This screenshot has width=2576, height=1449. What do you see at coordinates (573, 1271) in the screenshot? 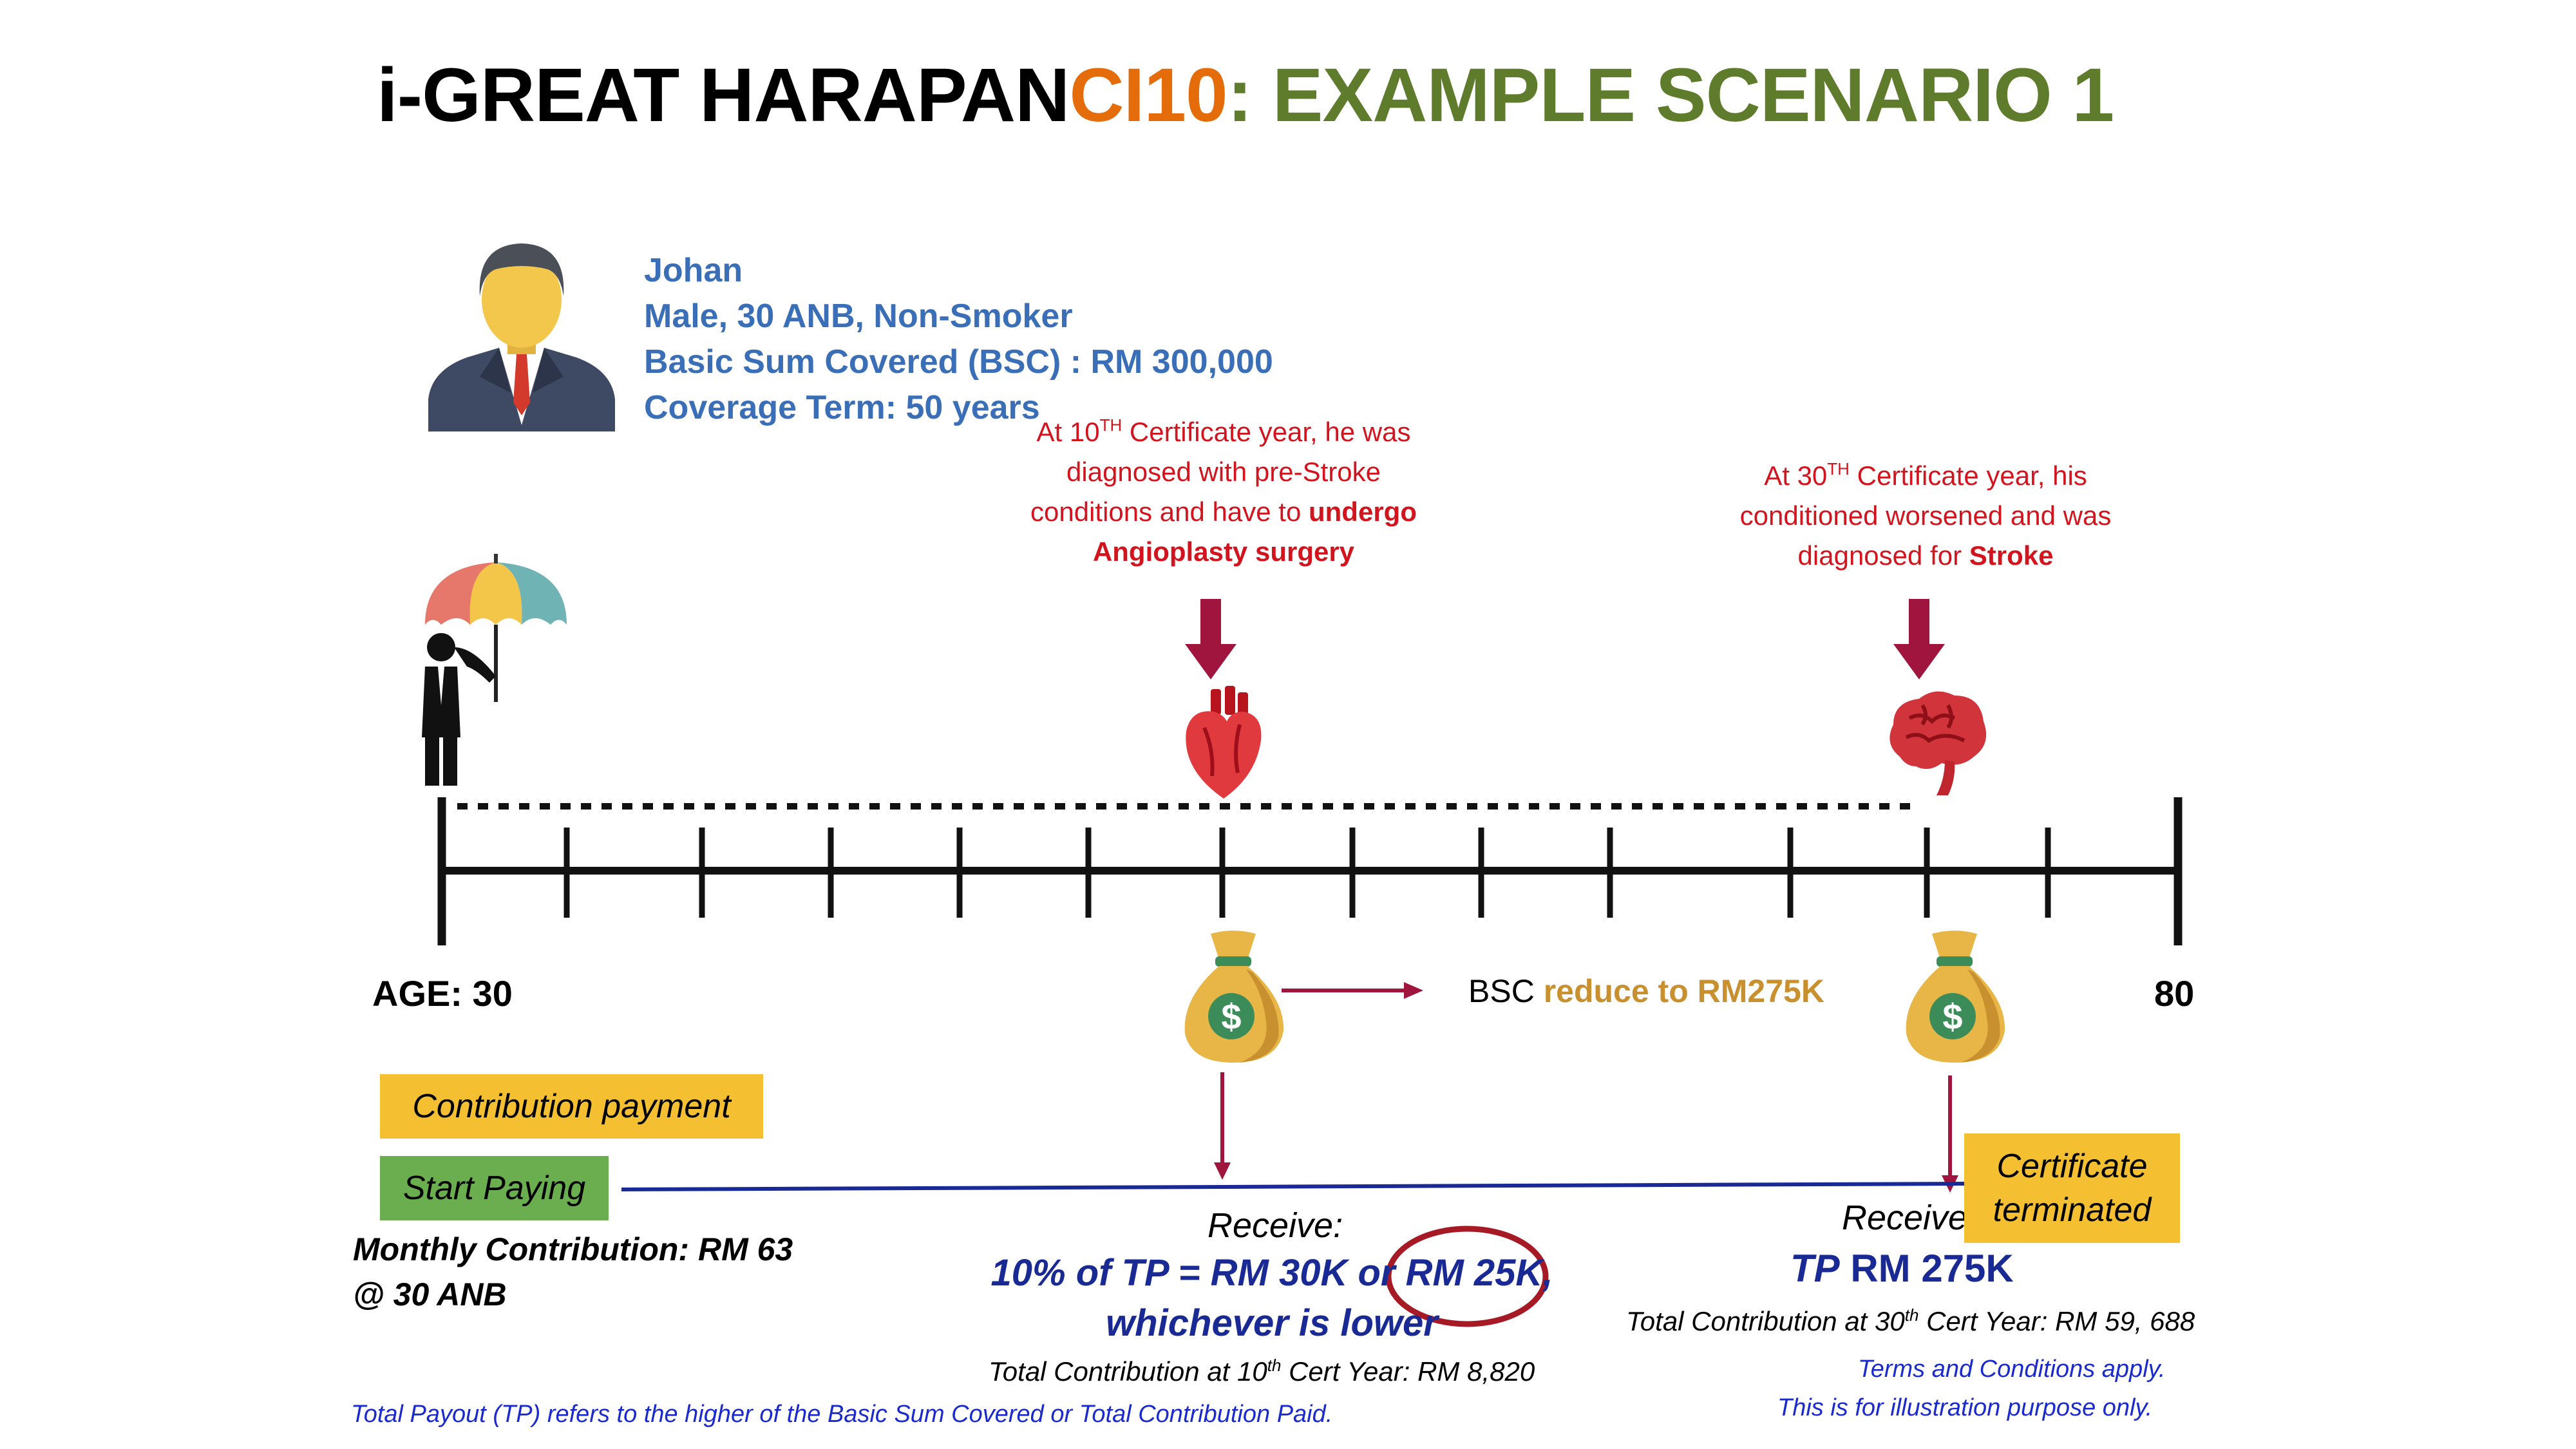
I see `monthly-contribution: Monthly Contribution: RM 63 @ 30 ANB` at bounding box center [573, 1271].